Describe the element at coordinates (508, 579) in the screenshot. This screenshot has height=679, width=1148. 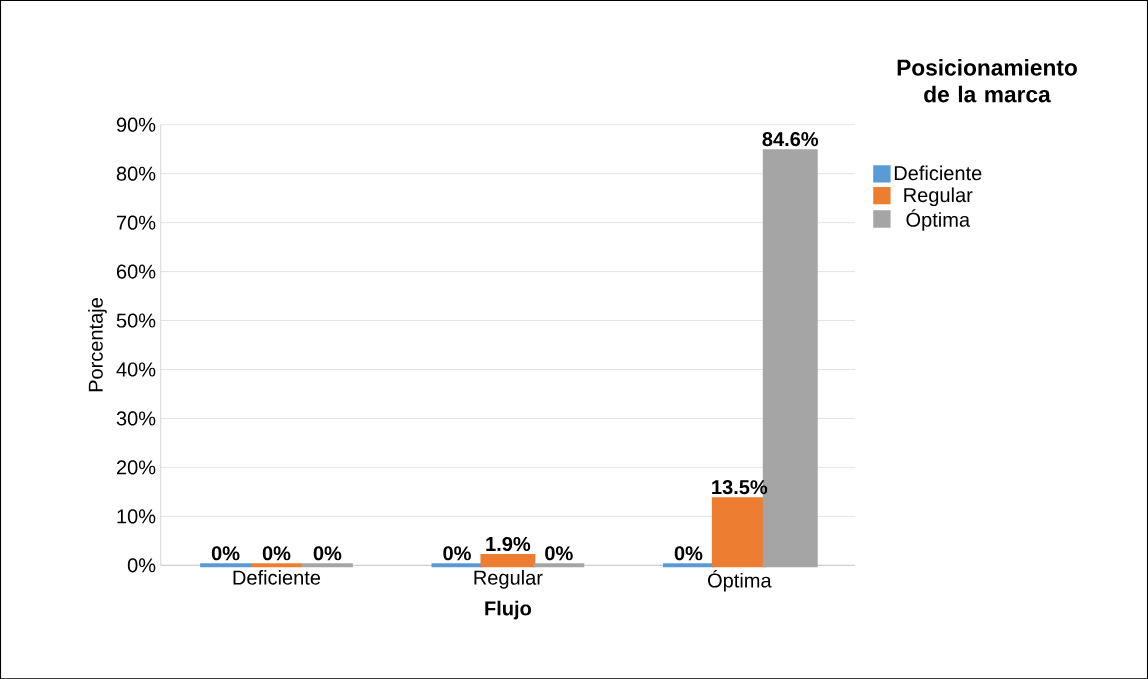
I see `x-tick-label: Regular` at that location.